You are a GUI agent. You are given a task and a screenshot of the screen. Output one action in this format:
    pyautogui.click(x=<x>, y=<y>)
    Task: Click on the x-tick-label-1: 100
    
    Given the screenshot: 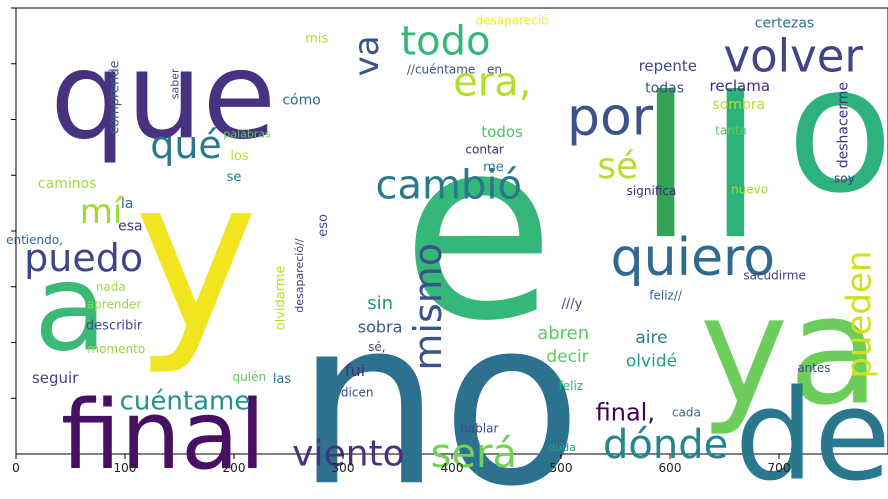 What is the action you would take?
    pyautogui.click(x=125, y=468)
    